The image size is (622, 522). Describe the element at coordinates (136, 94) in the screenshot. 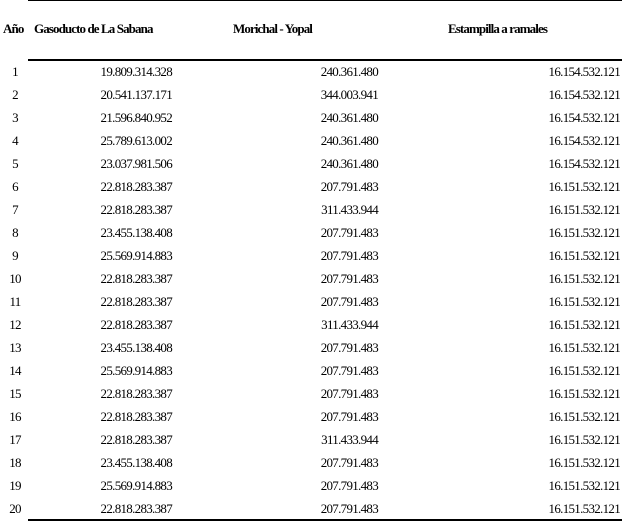

I see `gasoducto-cell: 20.541.137.171` at that location.